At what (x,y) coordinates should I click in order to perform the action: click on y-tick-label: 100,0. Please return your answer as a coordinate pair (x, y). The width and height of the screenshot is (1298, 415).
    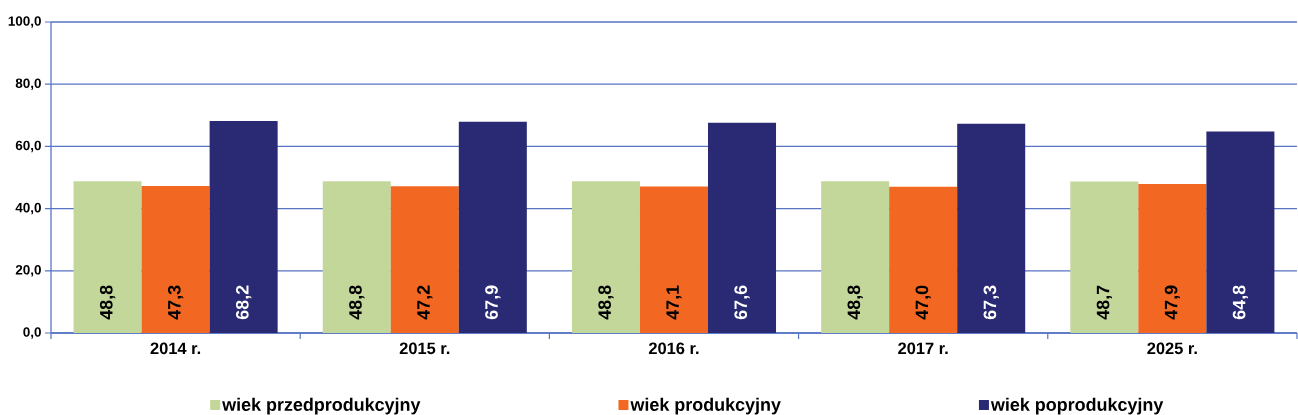
    Looking at the image, I should click on (24, 22).